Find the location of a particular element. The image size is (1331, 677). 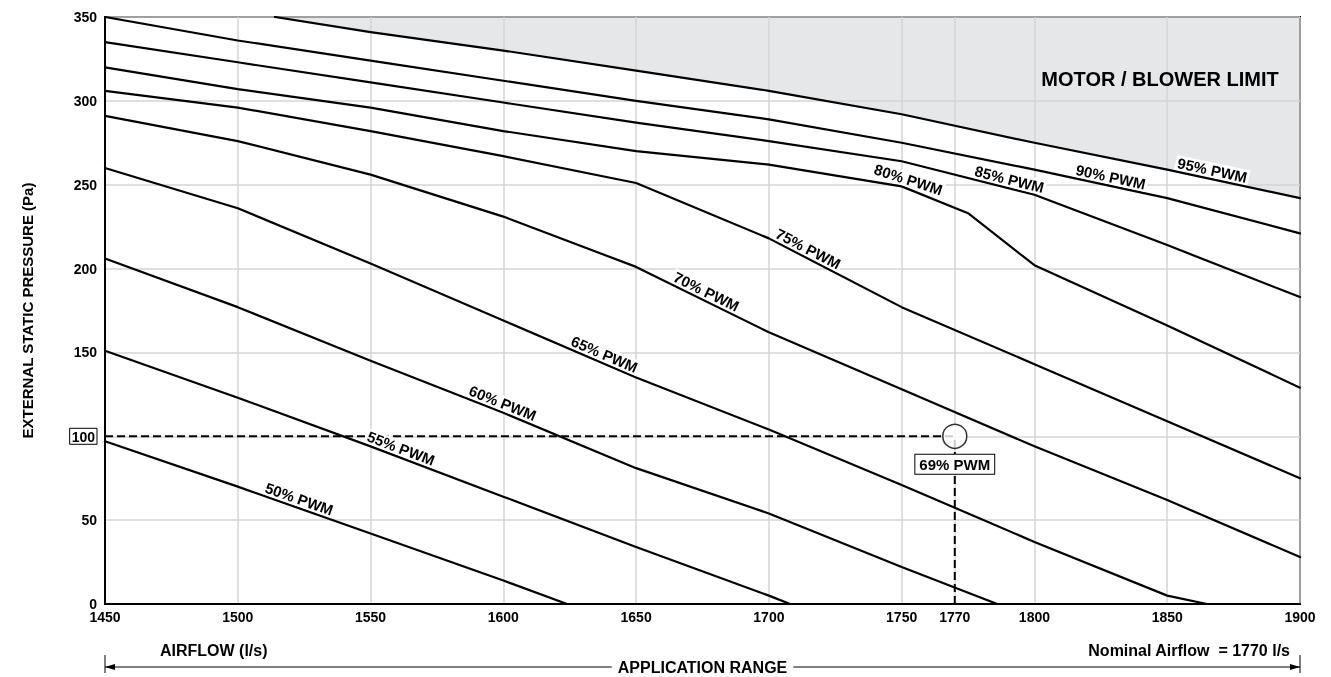

text: 75% PWM is located at coordinates (808, 248).